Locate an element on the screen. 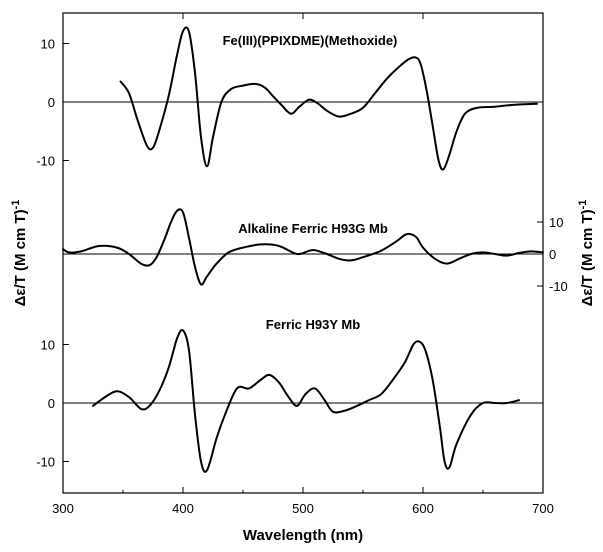 This screenshot has width=603, height=552. y-tick-label-1-2: 0 is located at coordinates (51, 102).